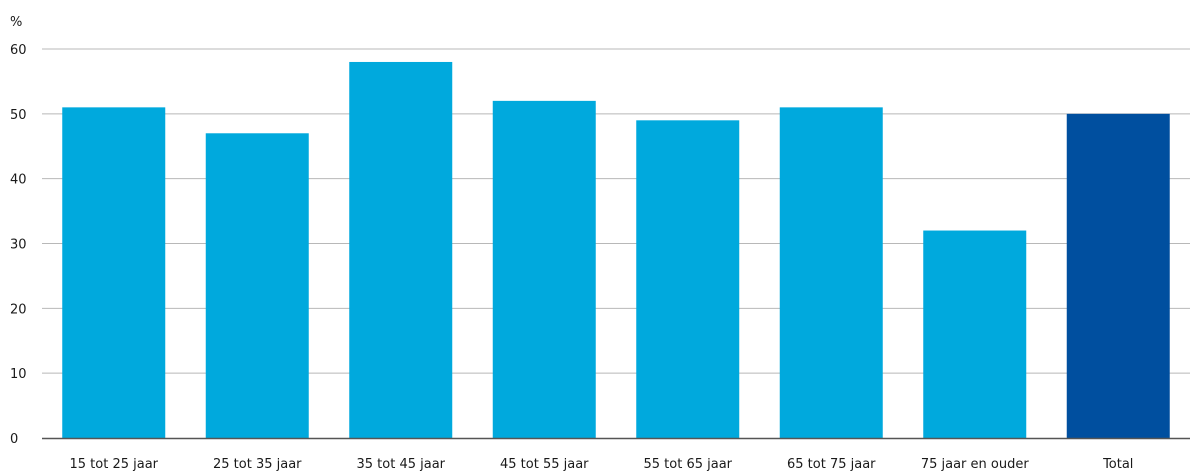 Image resolution: width=1190 pixels, height=474 pixels. What do you see at coordinates (16, 22) in the screenshot?
I see `y-axis-unit-label: %` at bounding box center [16, 22].